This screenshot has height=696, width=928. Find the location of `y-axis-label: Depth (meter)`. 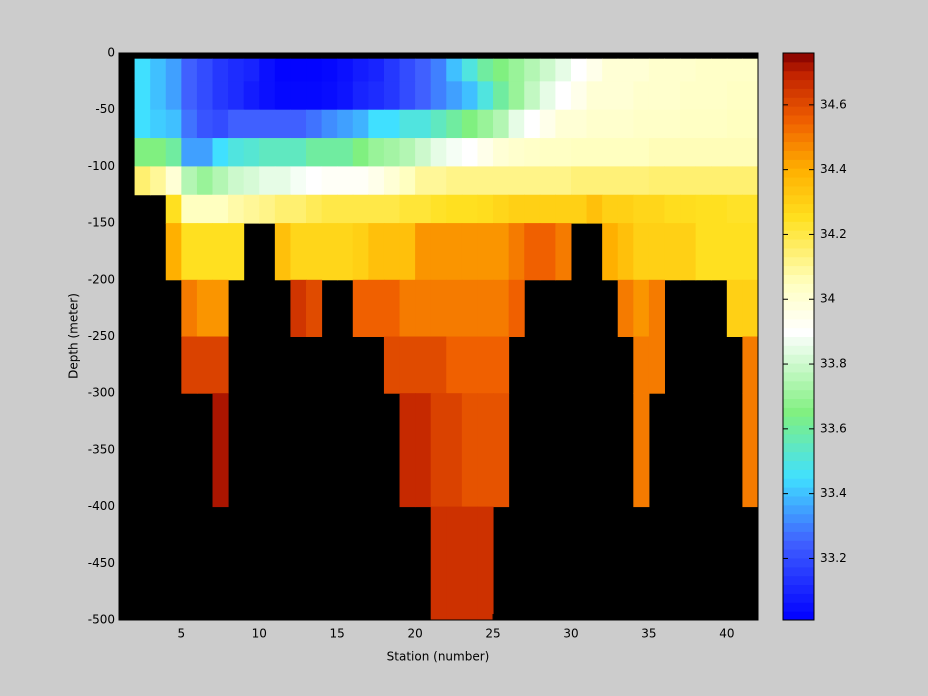

y-axis-label: Depth (meter) is located at coordinates (74, 336).